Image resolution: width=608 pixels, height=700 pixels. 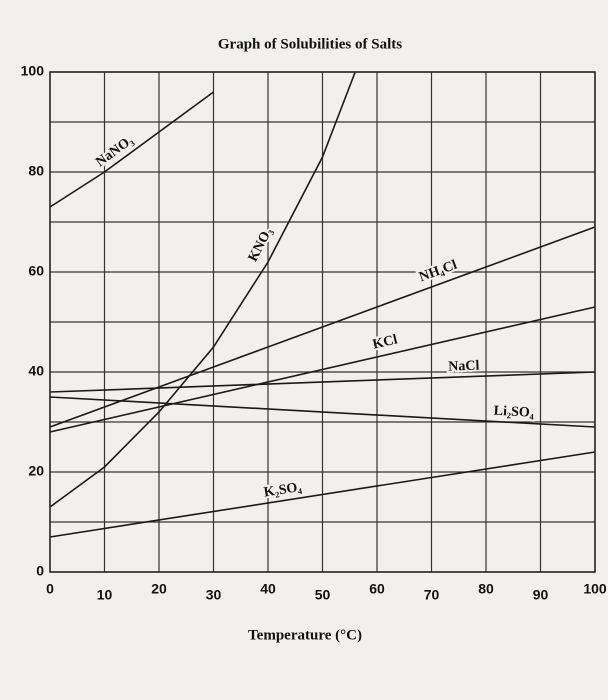 What do you see at coordinates (261, 244) in the screenshot?
I see `series-label: KNO₃` at bounding box center [261, 244].